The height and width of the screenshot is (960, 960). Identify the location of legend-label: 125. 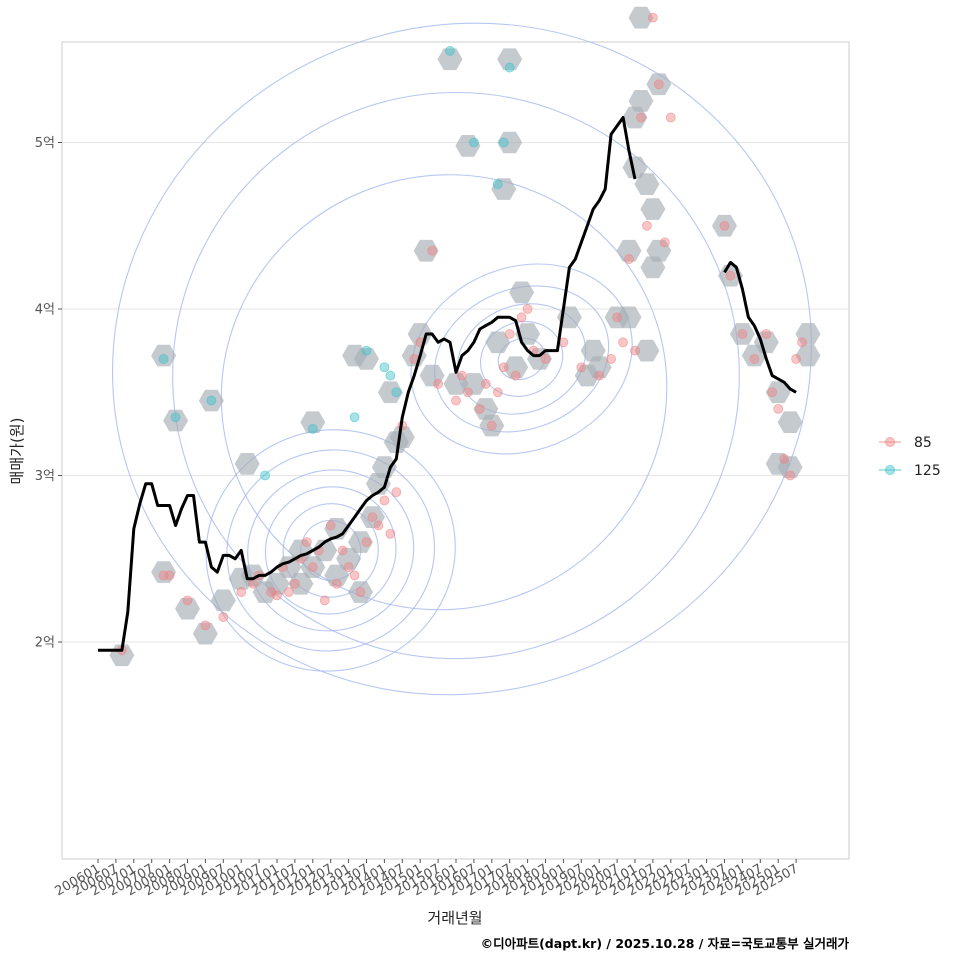
(927, 471).